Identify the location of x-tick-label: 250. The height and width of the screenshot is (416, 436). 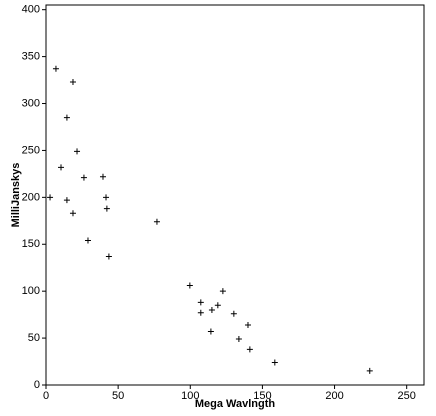
(407, 396).